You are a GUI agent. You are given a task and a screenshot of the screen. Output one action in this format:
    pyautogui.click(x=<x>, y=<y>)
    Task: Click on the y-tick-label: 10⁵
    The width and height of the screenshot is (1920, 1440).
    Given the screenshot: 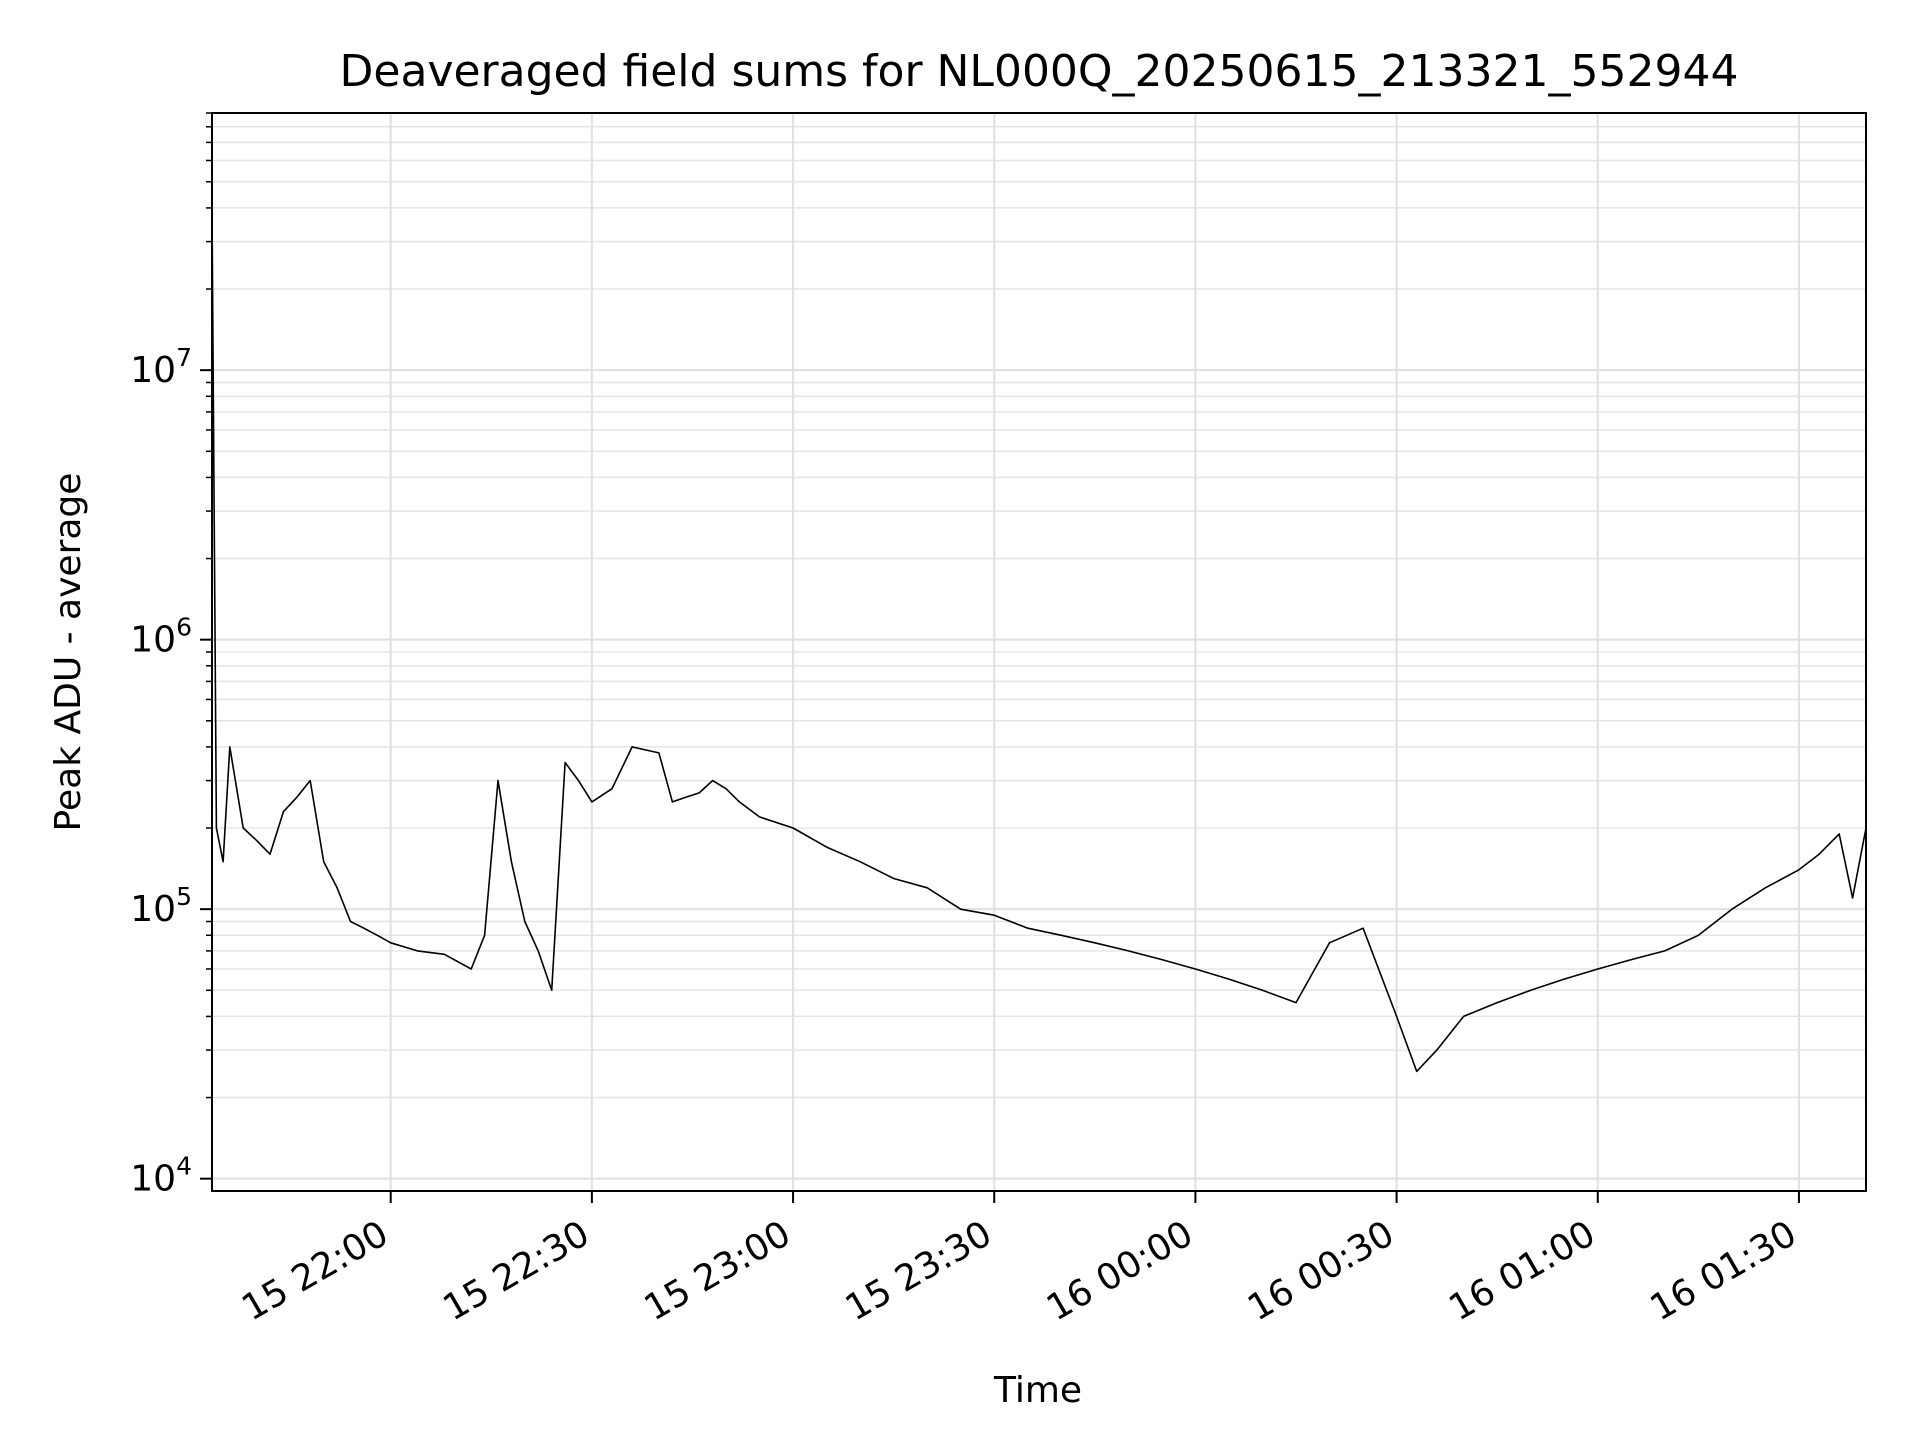 What is the action you would take?
    pyautogui.click(x=161, y=906)
    